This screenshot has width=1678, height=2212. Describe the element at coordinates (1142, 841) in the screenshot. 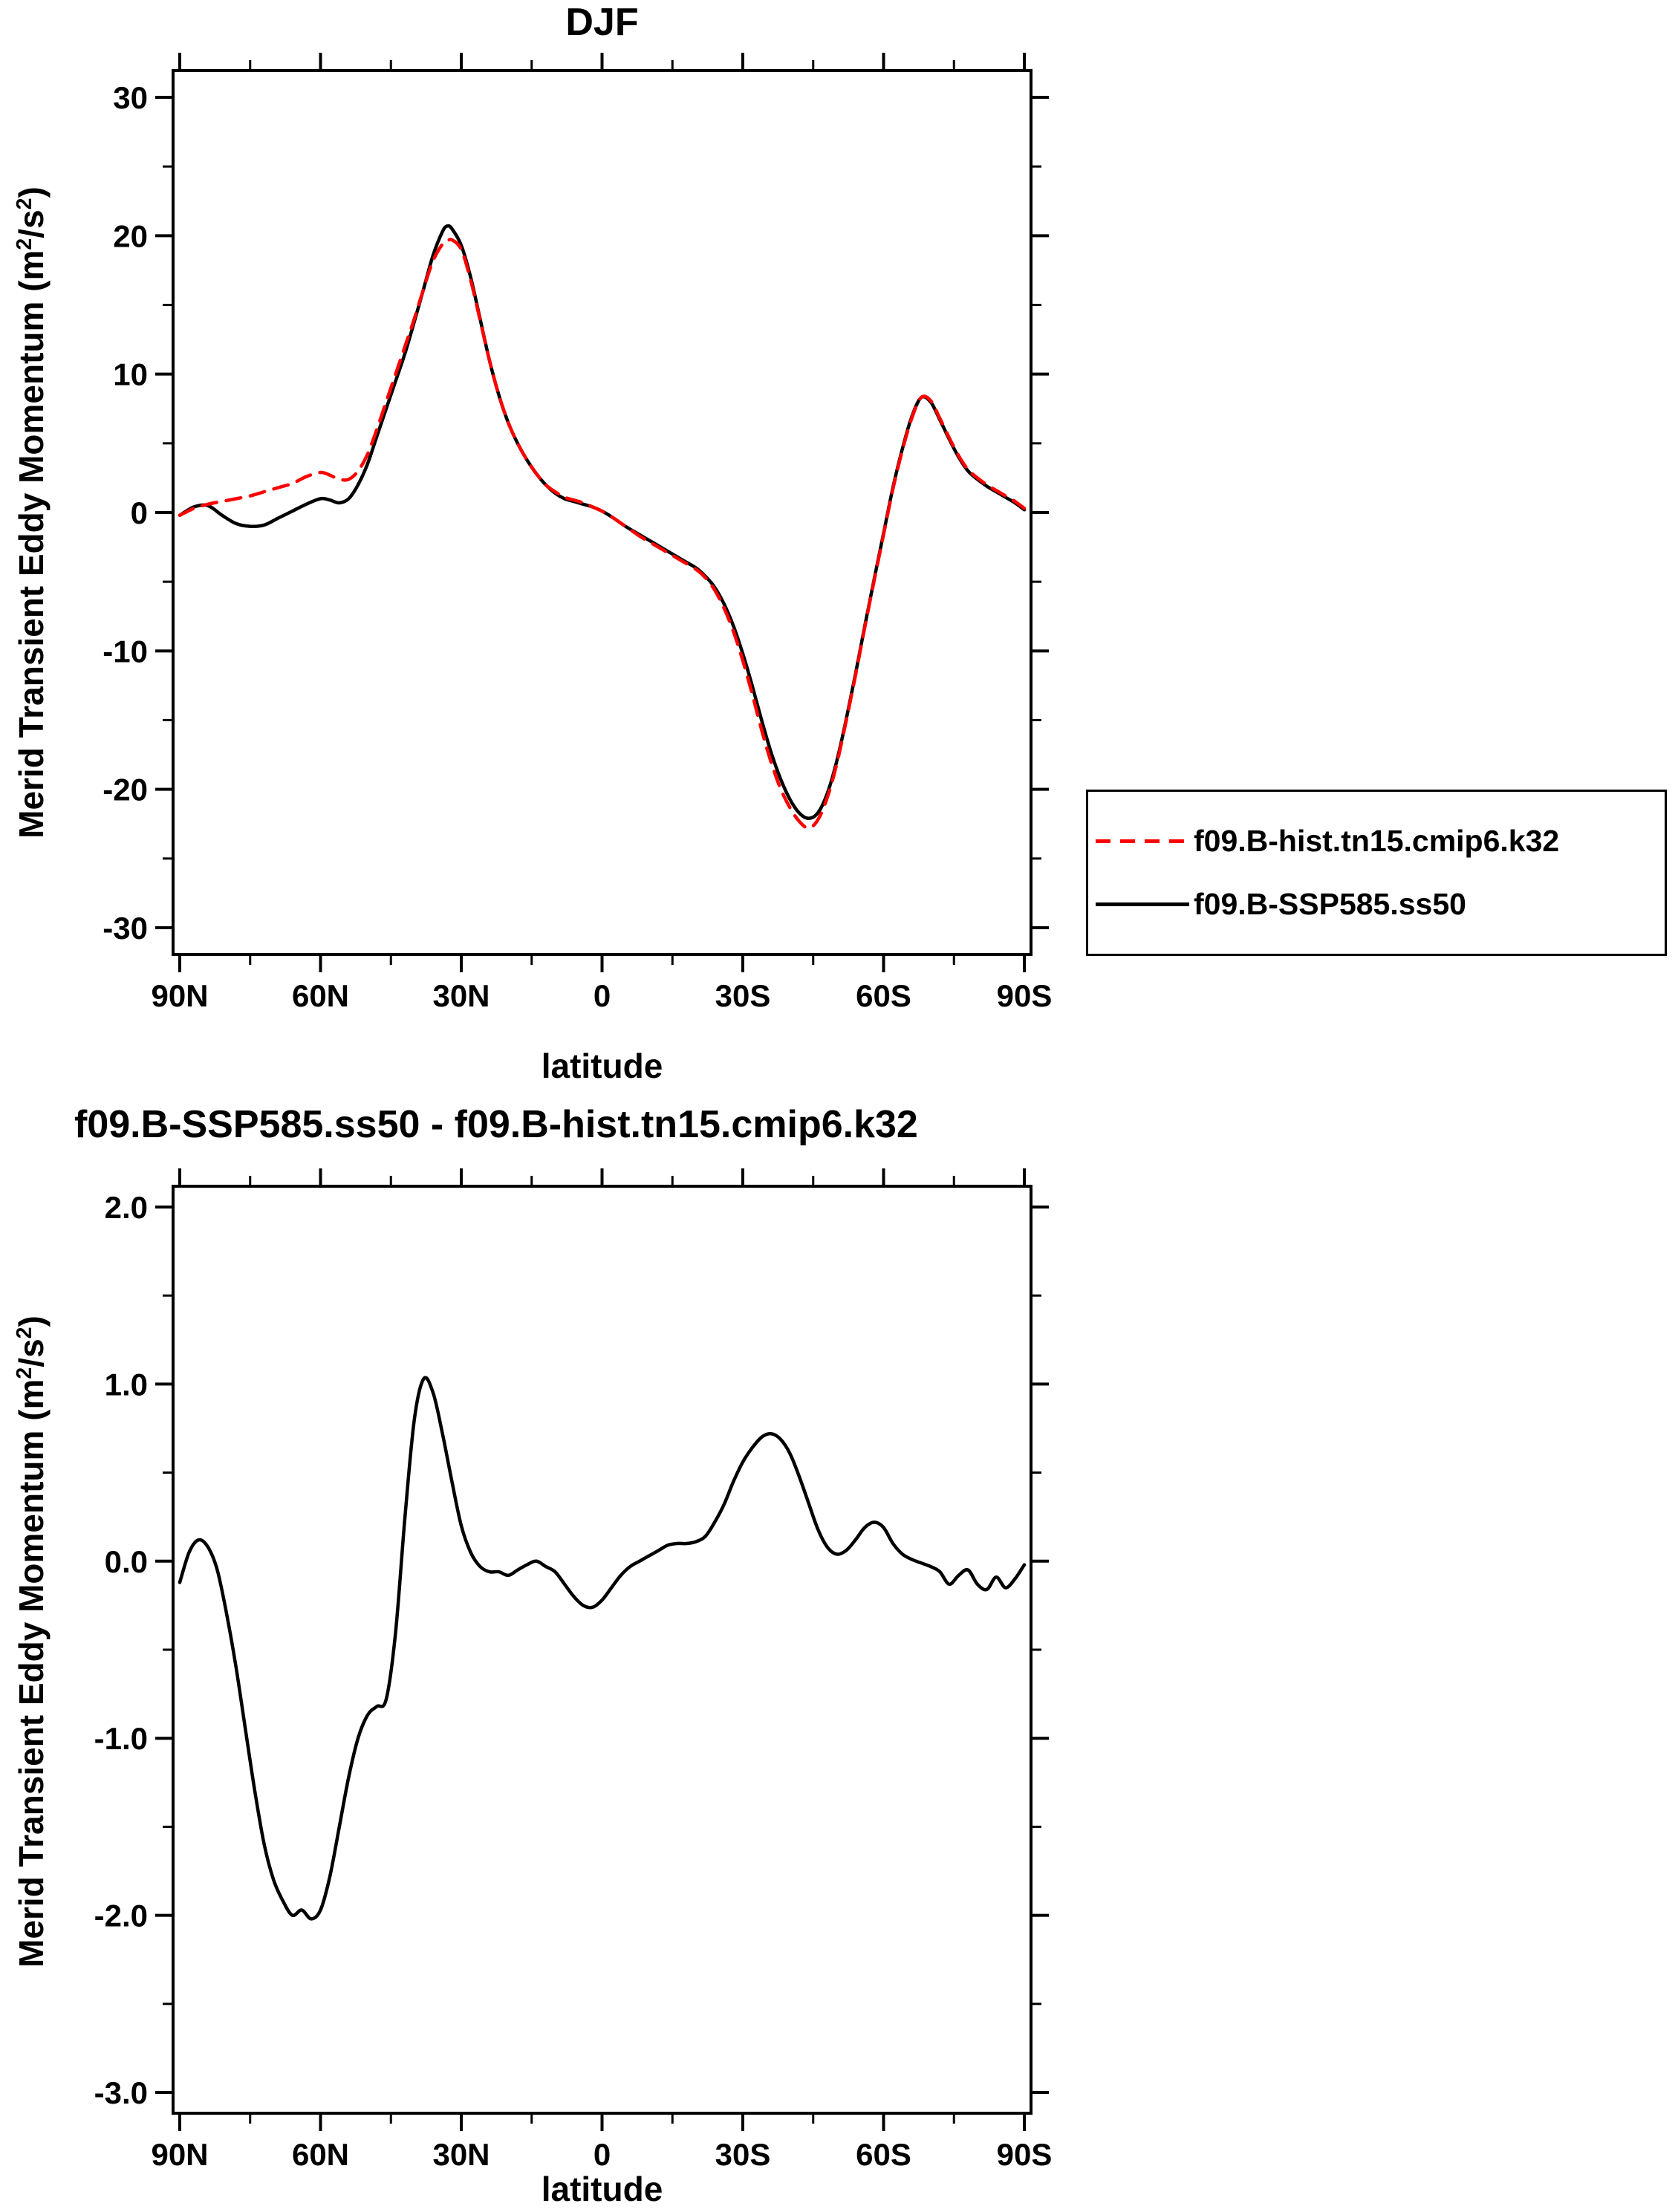

I see `legend-dashed-line-sample` at that location.